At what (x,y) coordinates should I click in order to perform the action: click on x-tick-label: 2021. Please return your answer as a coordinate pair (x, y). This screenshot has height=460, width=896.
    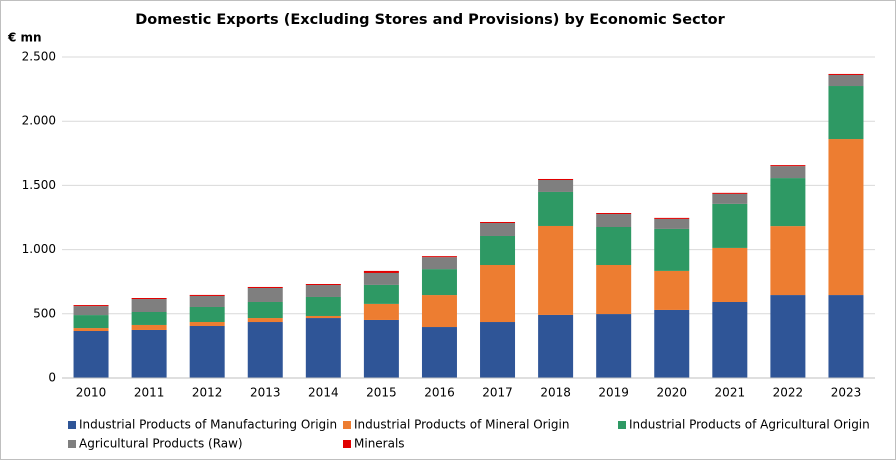
    Looking at the image, I should click on (730, 393).